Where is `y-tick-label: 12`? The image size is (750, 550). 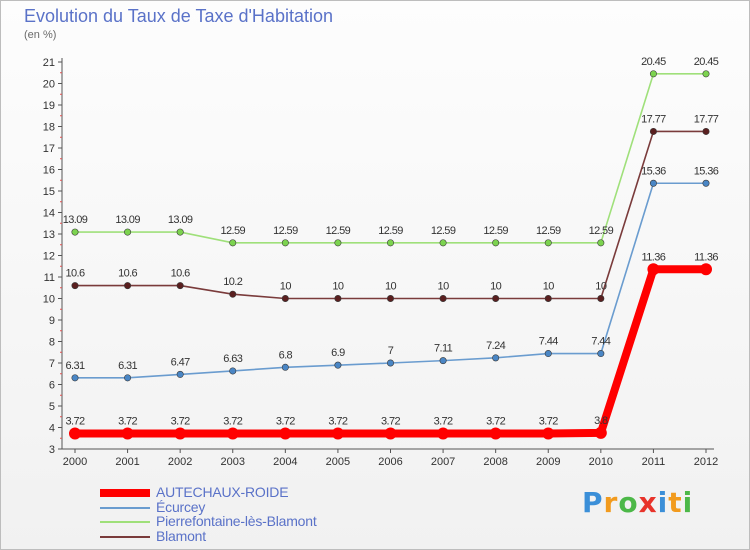
y-tick-label: 12 is located at coordinates (49, 257).